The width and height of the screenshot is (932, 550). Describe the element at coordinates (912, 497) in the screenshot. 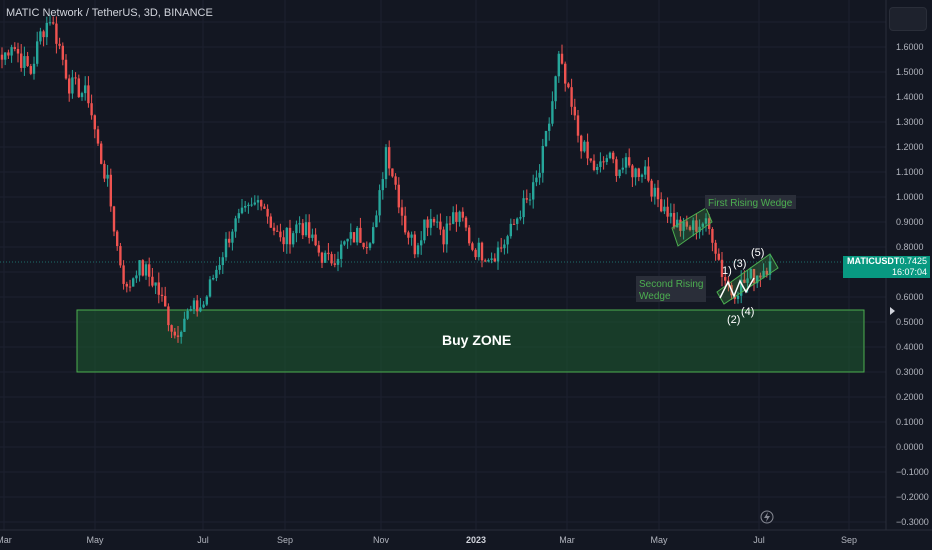

I see `y-tick-label: −0.2000` at that location.